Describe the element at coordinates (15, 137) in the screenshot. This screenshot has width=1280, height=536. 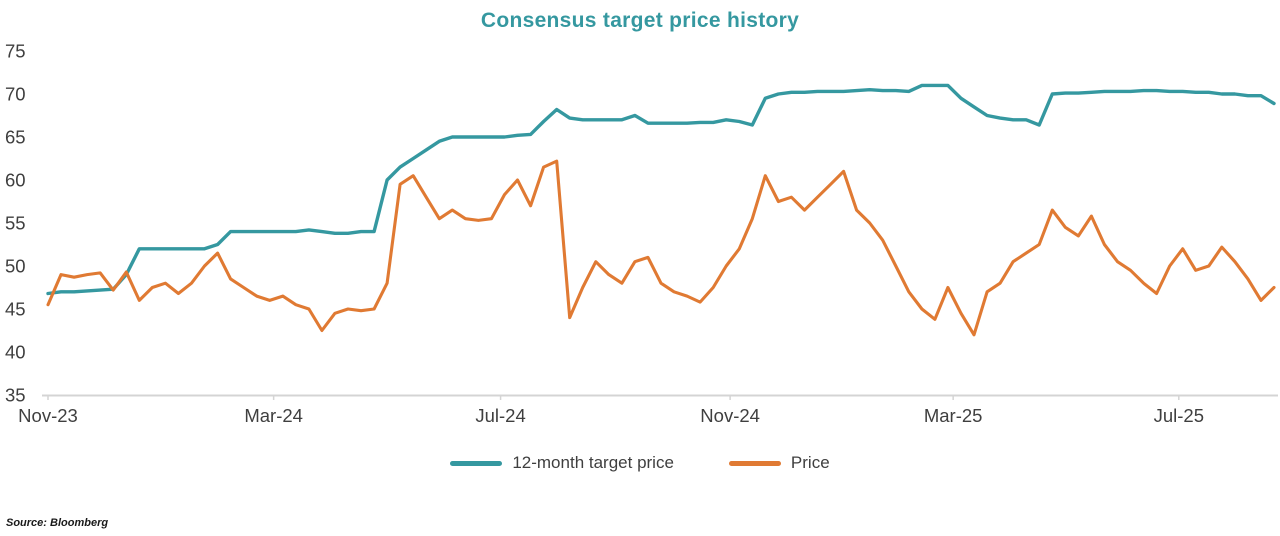
I see `y-axis-tick-label: 65` at that location.